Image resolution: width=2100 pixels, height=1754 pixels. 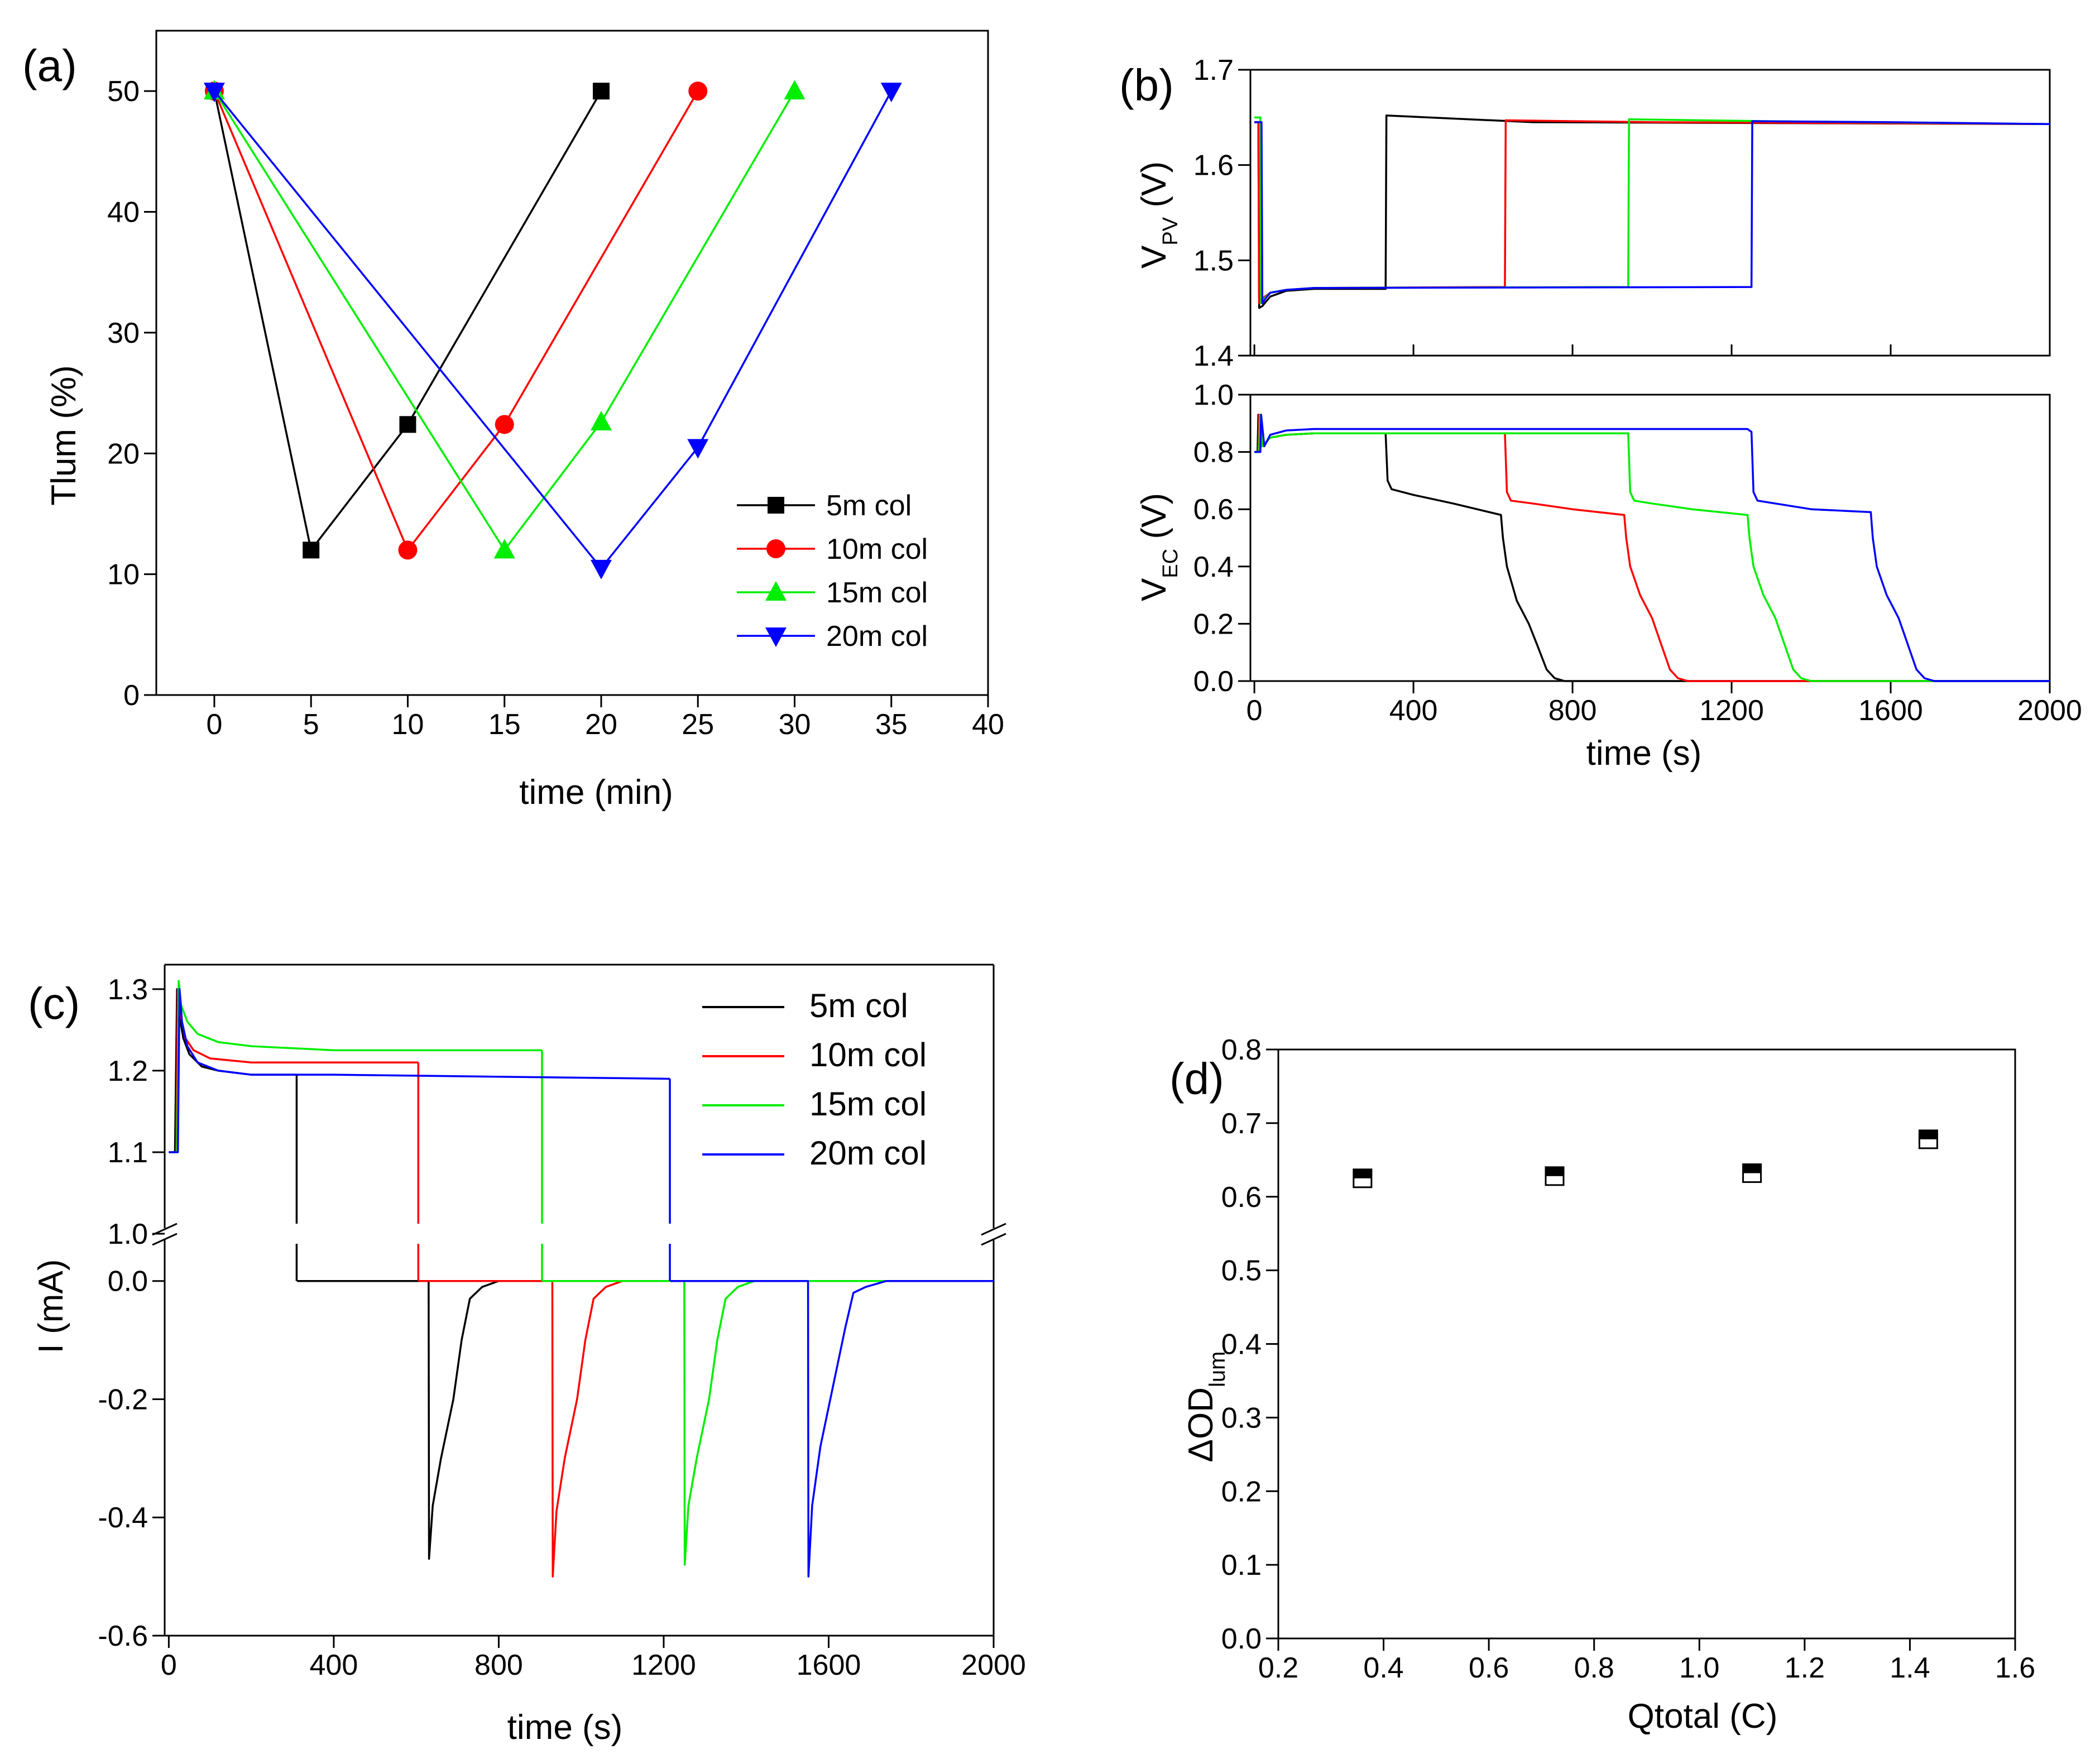 I want to click on panel-d-ytick-label: 0.0, so click(x=1241, y=1639).